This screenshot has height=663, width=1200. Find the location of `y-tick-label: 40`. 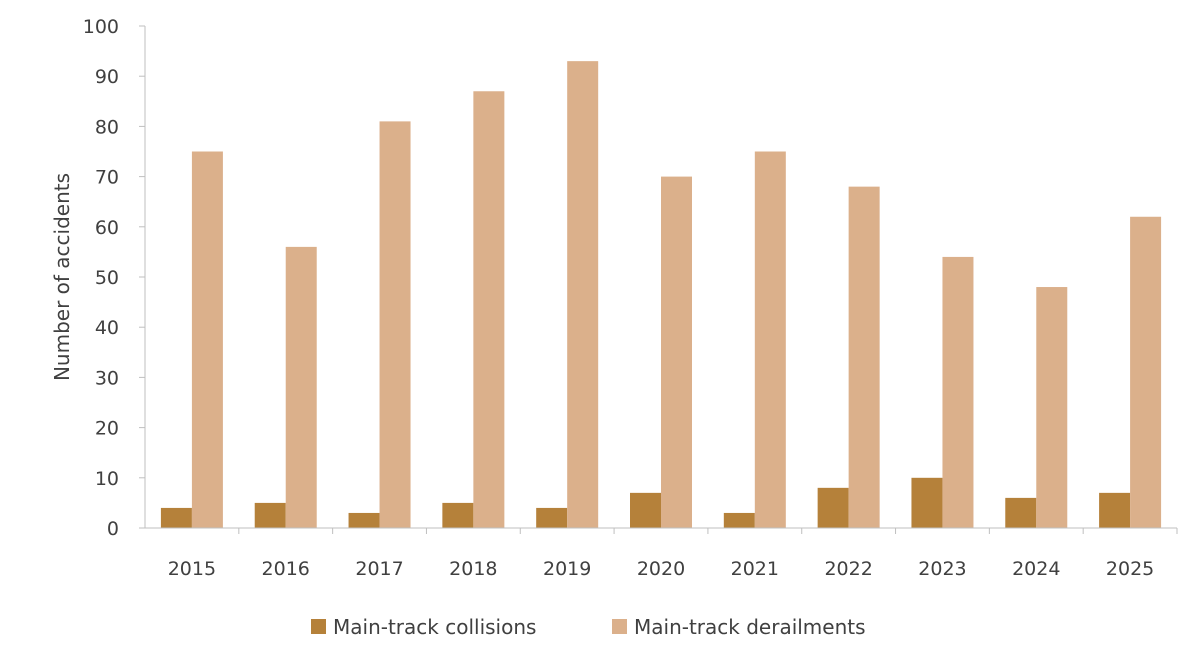

y-tick-label: 40 is located at coordinates (107, 328).